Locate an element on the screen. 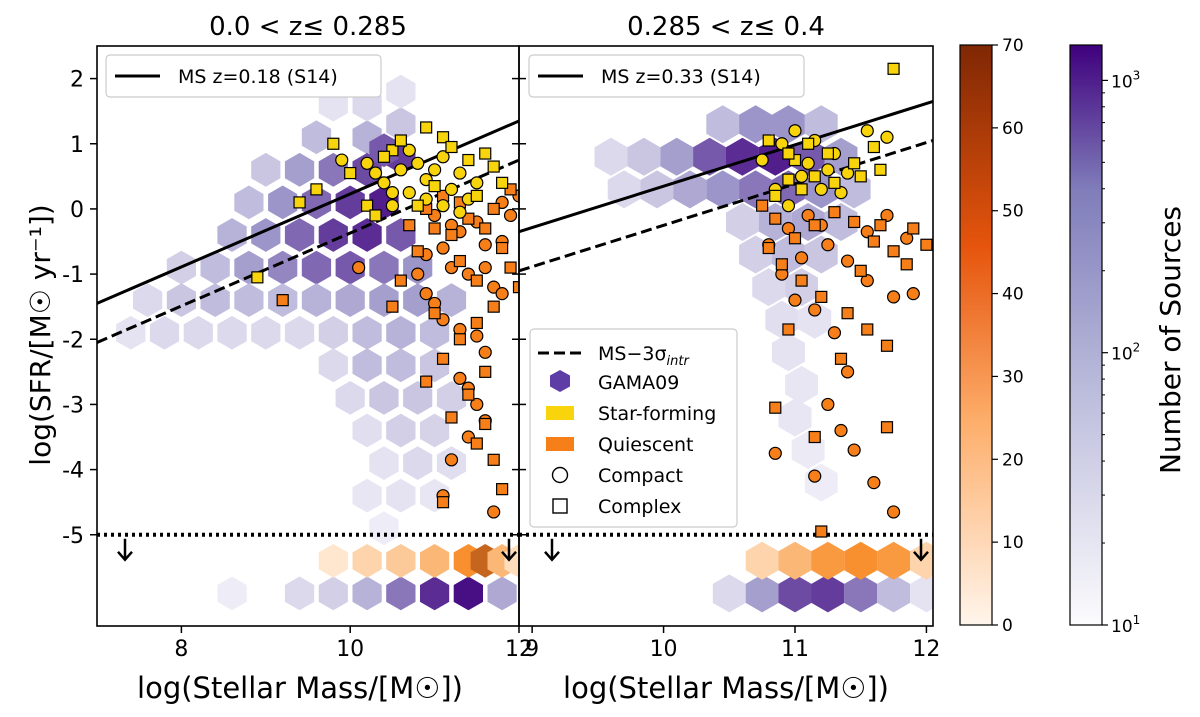 The height and width of the screenshot is (717, 1200). x-tick-label: 8 is located at coordinates (181, 649).